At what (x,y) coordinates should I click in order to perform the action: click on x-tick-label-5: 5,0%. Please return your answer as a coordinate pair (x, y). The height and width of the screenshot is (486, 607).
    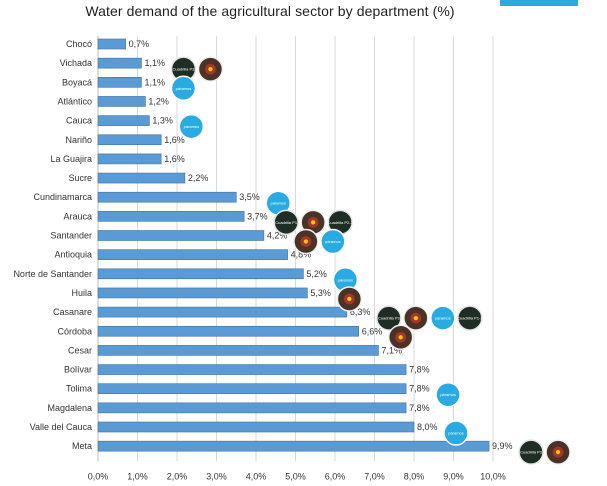
    Looking at the image, I should click on (295, 476).